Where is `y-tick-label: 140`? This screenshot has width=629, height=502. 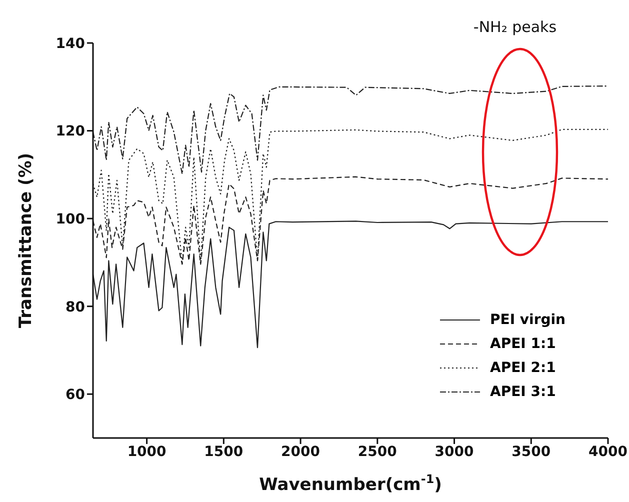
y-tick-label: 140 is located at coordinates (71, 44).